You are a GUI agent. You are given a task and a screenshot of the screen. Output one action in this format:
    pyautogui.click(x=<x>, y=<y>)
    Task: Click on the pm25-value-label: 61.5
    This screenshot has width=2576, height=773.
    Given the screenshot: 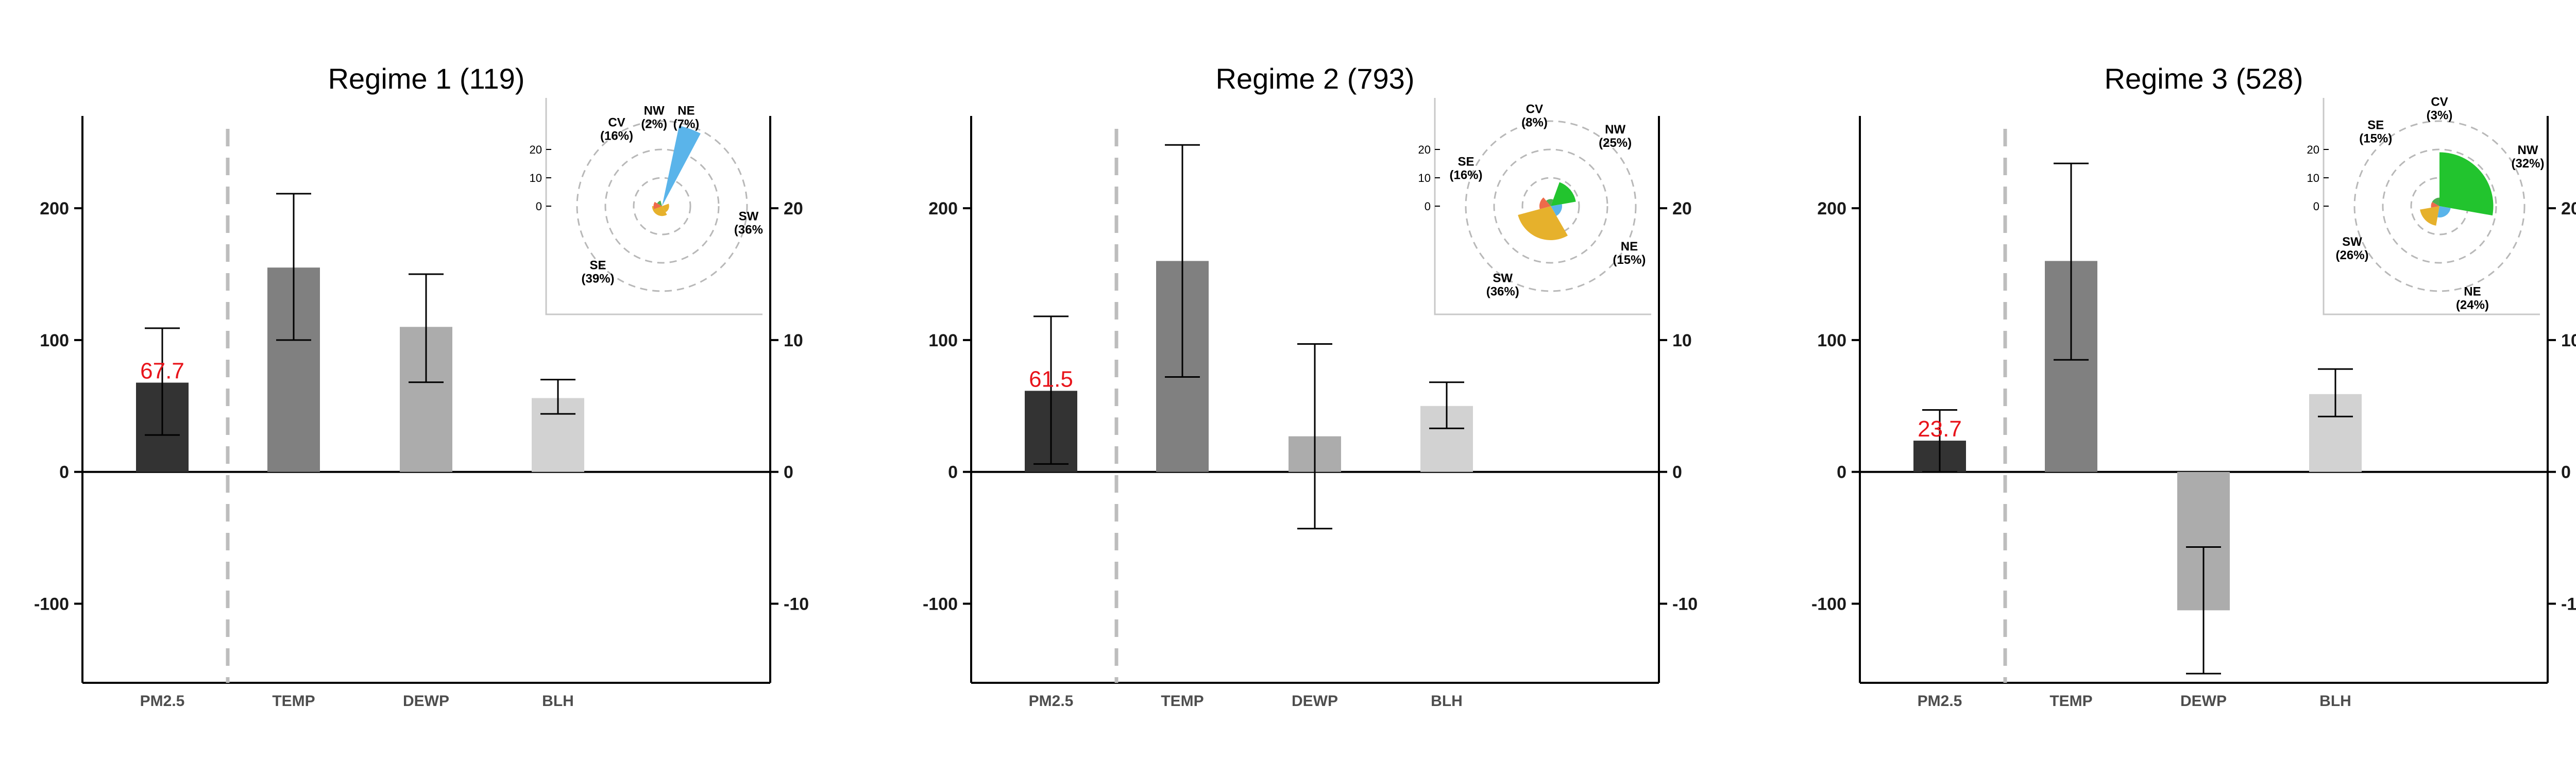 What is the action you would take?
    pyautogui.click(x=1051, y=379)
    